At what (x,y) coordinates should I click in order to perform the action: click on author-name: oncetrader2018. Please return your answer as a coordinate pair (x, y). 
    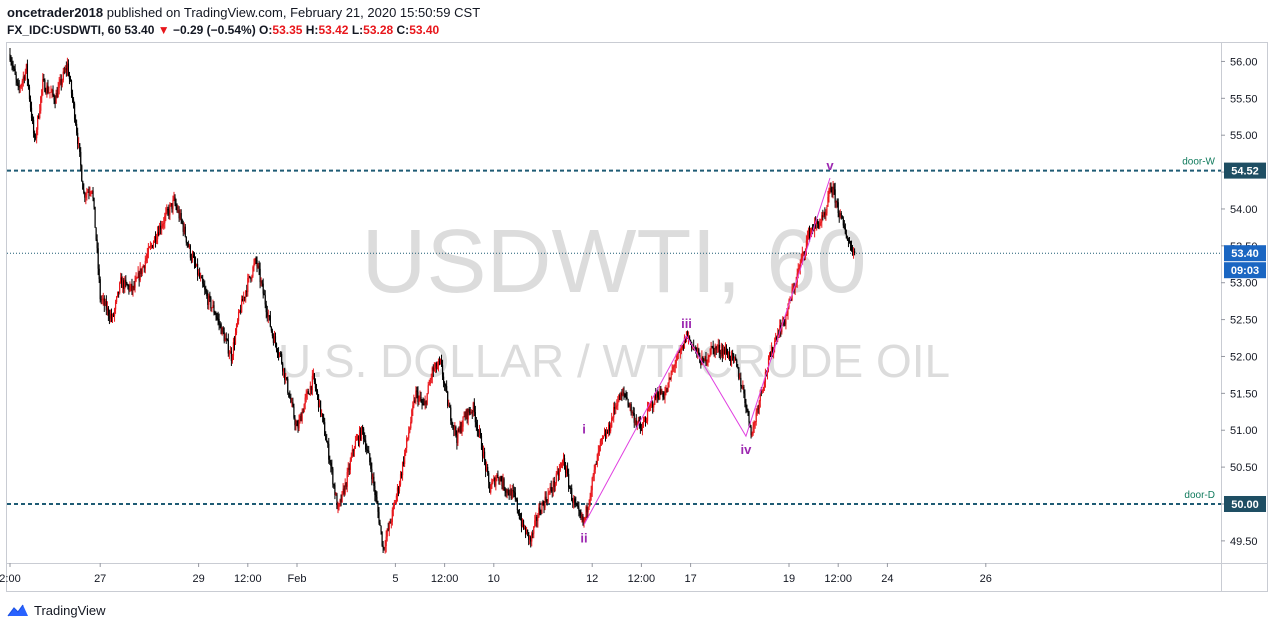
    Looking at the image, I should click on (55, 12).